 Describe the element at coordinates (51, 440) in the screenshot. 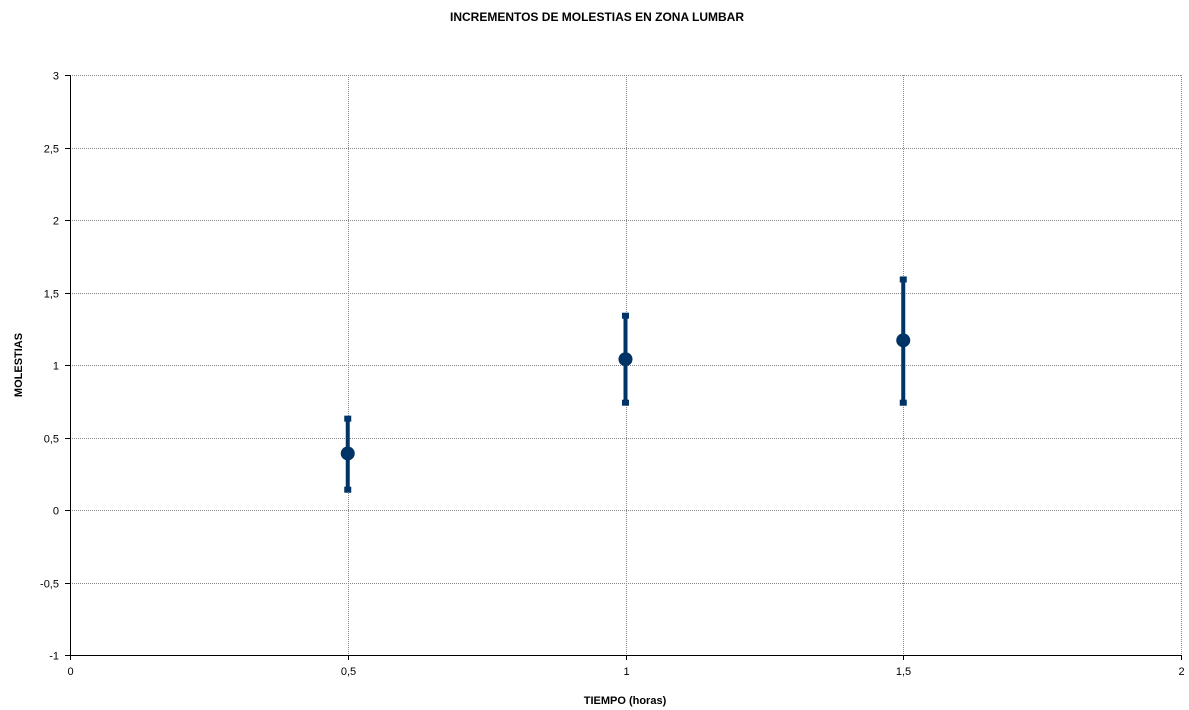

I see `y-tick-label: 0,5` at that location.